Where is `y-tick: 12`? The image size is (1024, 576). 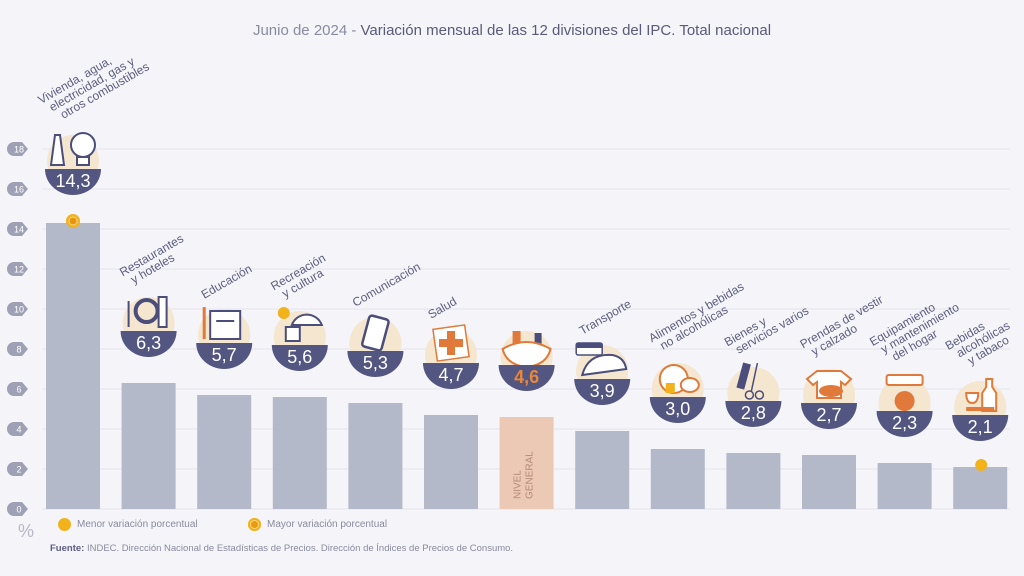
y-tick: 12 is located at coordinates (17, 269).